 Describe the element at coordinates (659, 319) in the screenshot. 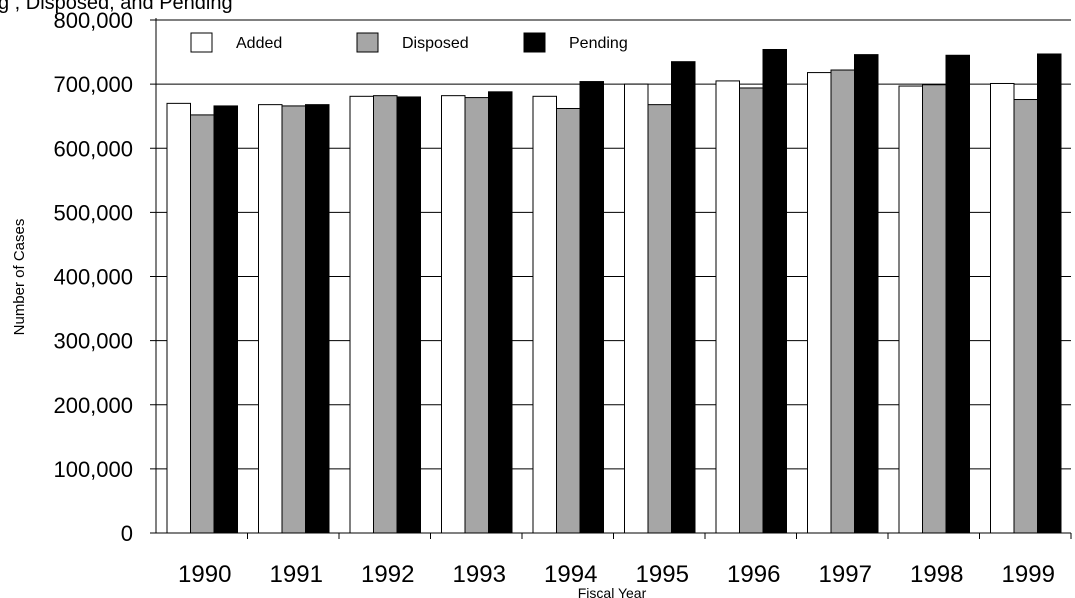

I see `bar-disposed-1995` at that location.